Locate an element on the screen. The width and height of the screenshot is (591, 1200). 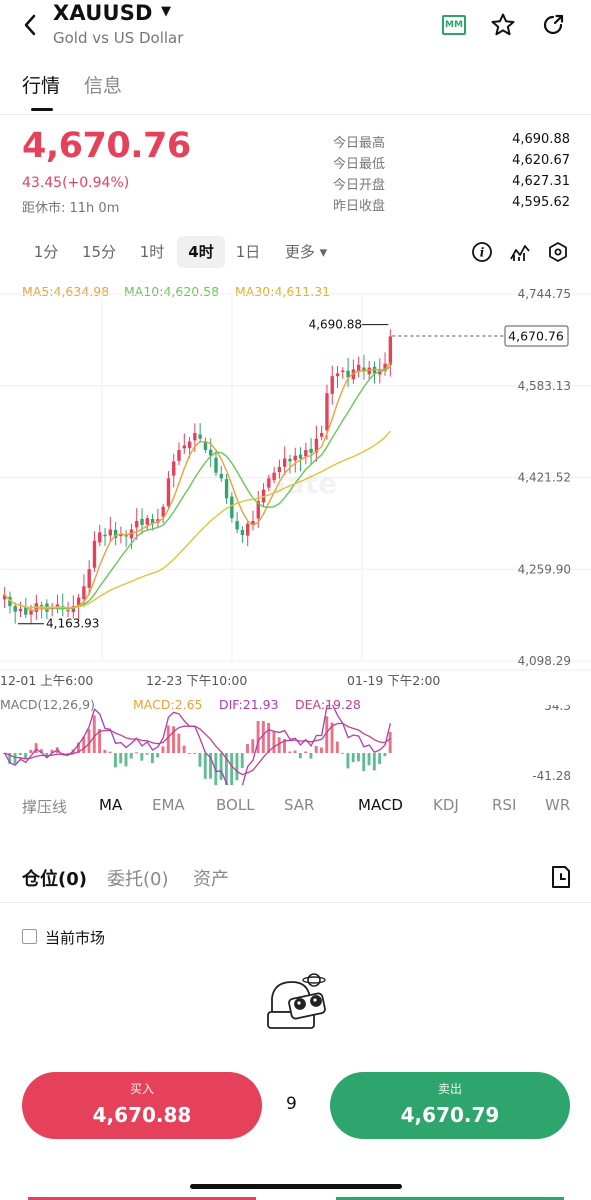
buy-label: 买入 is located at coordinates (141, 1089).